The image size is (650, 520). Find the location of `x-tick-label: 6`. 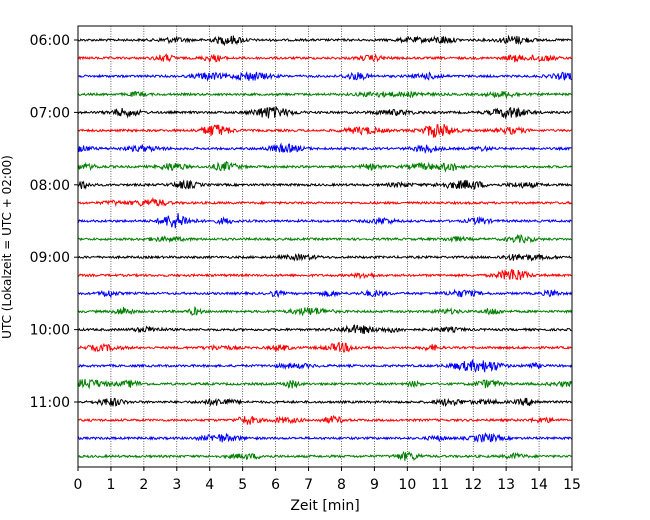

x-tick-label: 6 is located at coordinates (275, 485).